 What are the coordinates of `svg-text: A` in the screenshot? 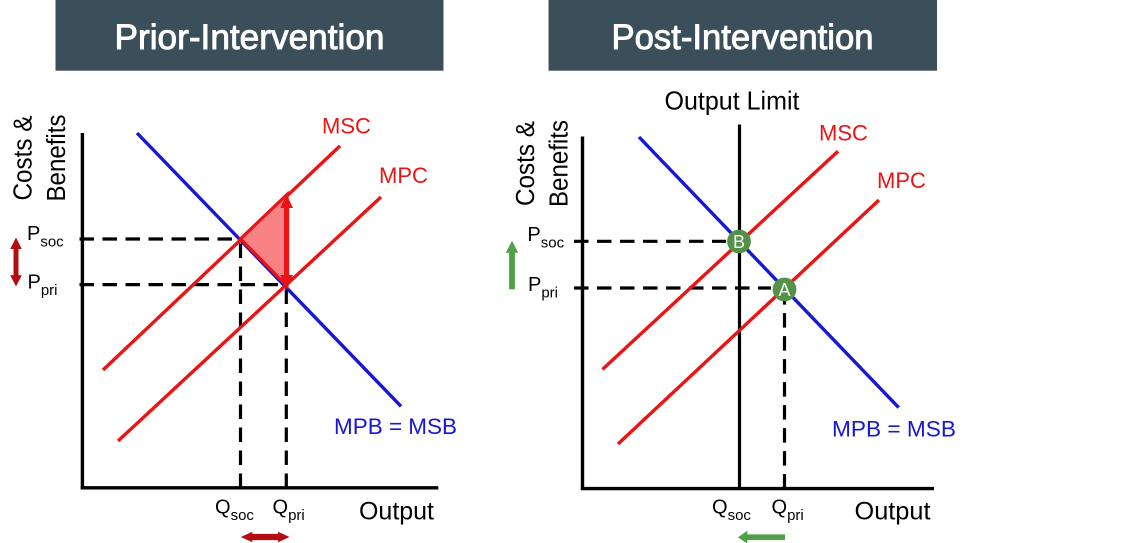 It's located at (784, 290).